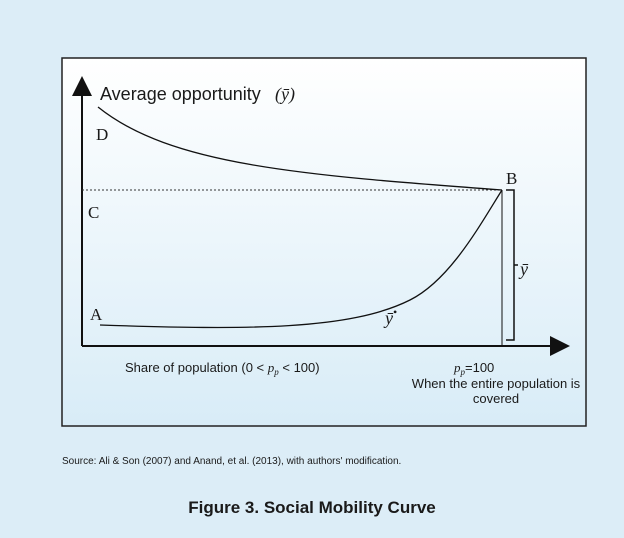 This screenshot has height=538, width=624. I want to click on x-label-sub: p, so click(276, 372).